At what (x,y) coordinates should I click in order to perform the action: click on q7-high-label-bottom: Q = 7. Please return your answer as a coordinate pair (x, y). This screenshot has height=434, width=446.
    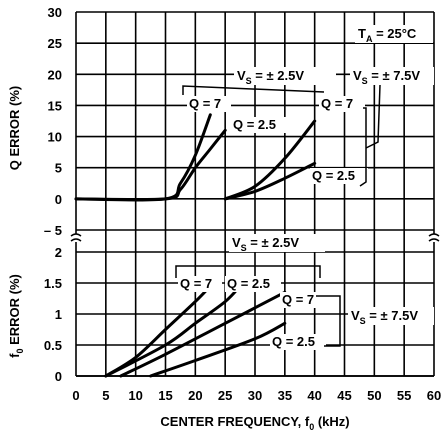
    Looking at the image, I should click on (298, 299).